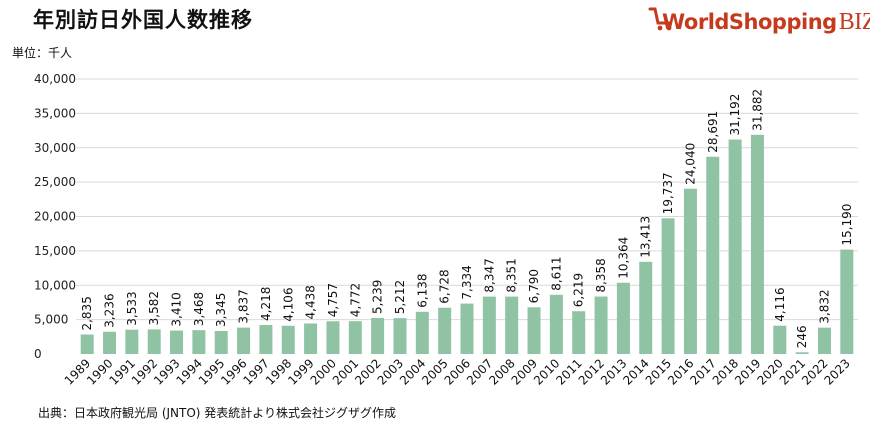 The width and height of the screenshot is (870, 433). I want to click on data-label: 6,790, so click(534, 286).